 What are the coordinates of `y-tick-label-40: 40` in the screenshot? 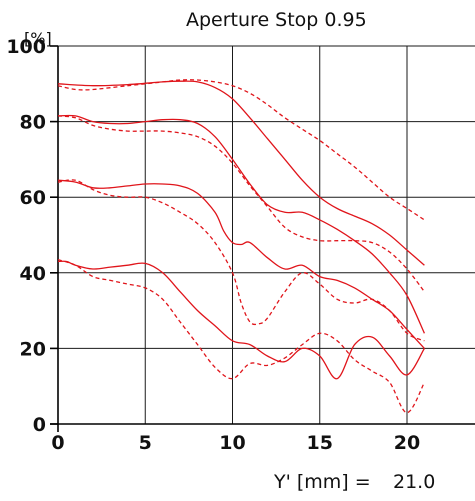 It's located at (33, 274).